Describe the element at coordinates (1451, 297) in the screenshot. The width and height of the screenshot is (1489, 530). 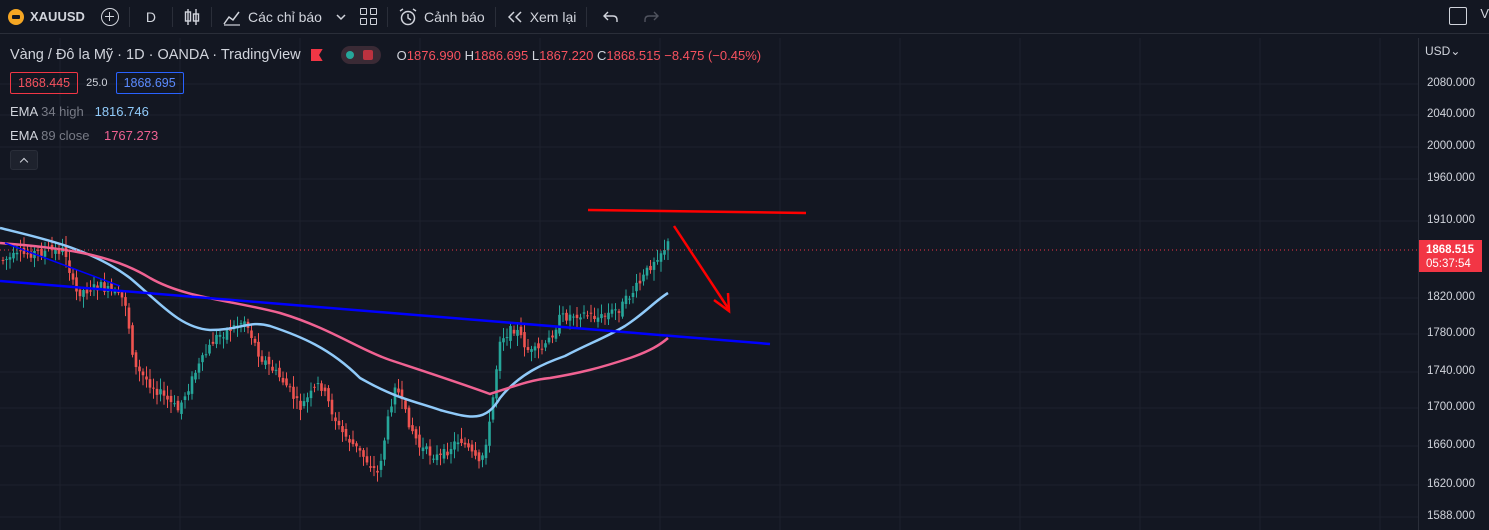
I see `price-axis-label: 1820.000` at that location.